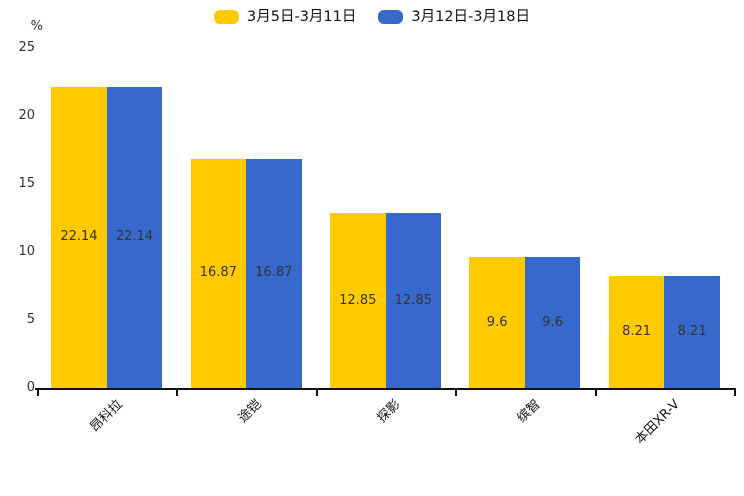 This screenshot has height=496, width=744. What do you see at coordinates (30, 387) in the screenshot?
I see `y-axis-tick-label: 0` at bounding box center [30, 387].